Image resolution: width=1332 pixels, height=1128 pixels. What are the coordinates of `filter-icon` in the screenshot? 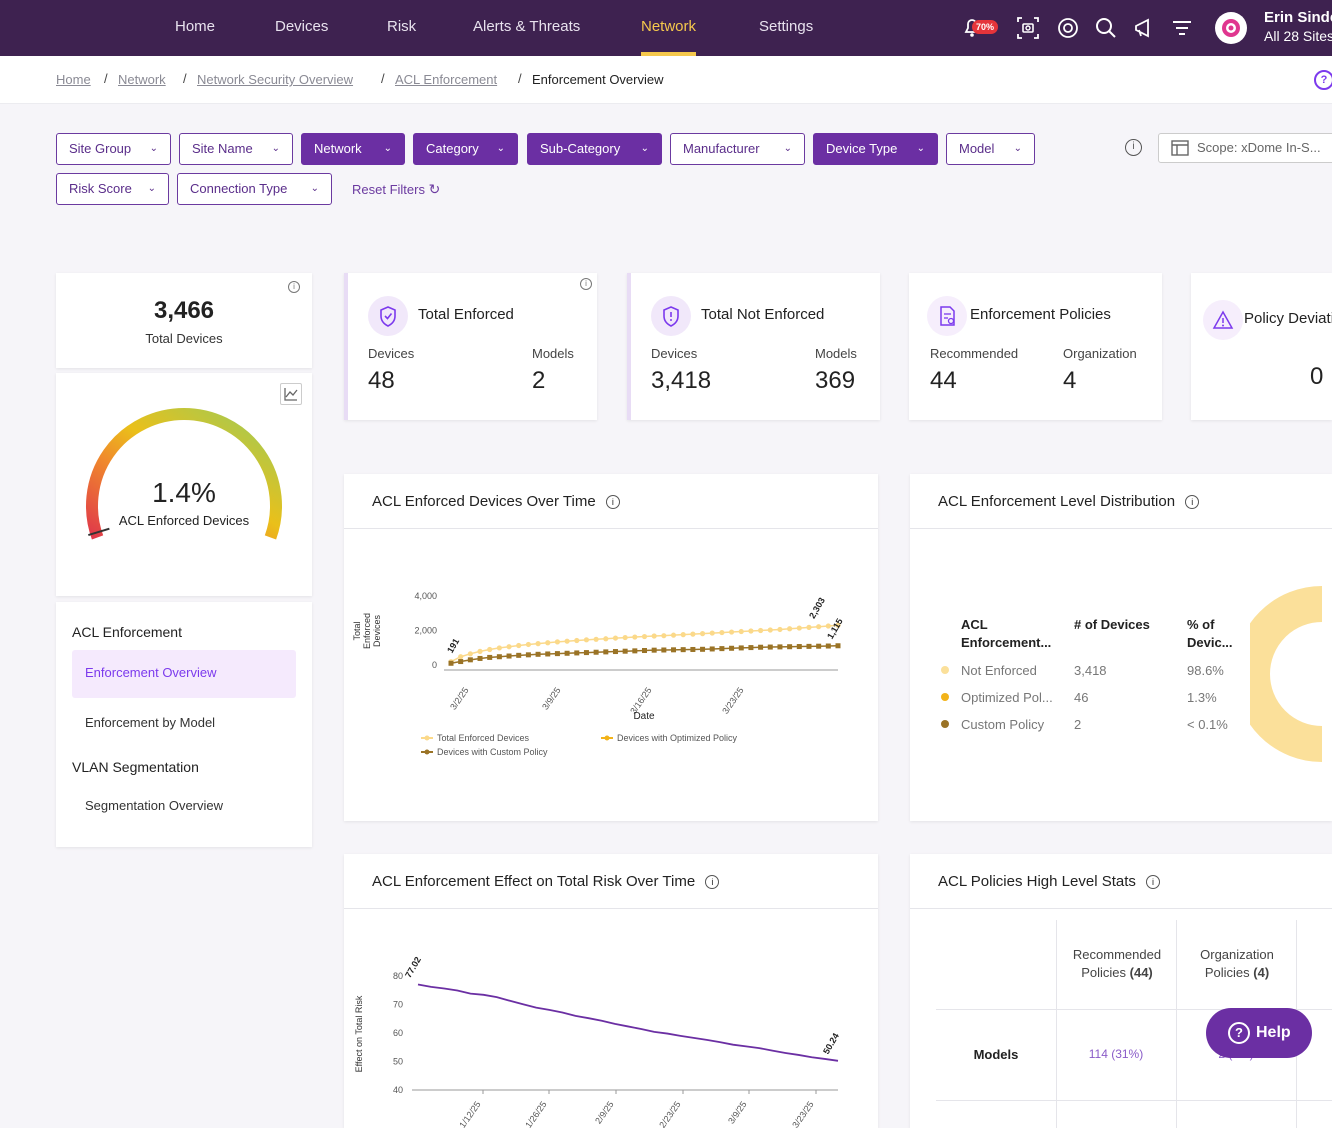 It's located at (1182, 28).